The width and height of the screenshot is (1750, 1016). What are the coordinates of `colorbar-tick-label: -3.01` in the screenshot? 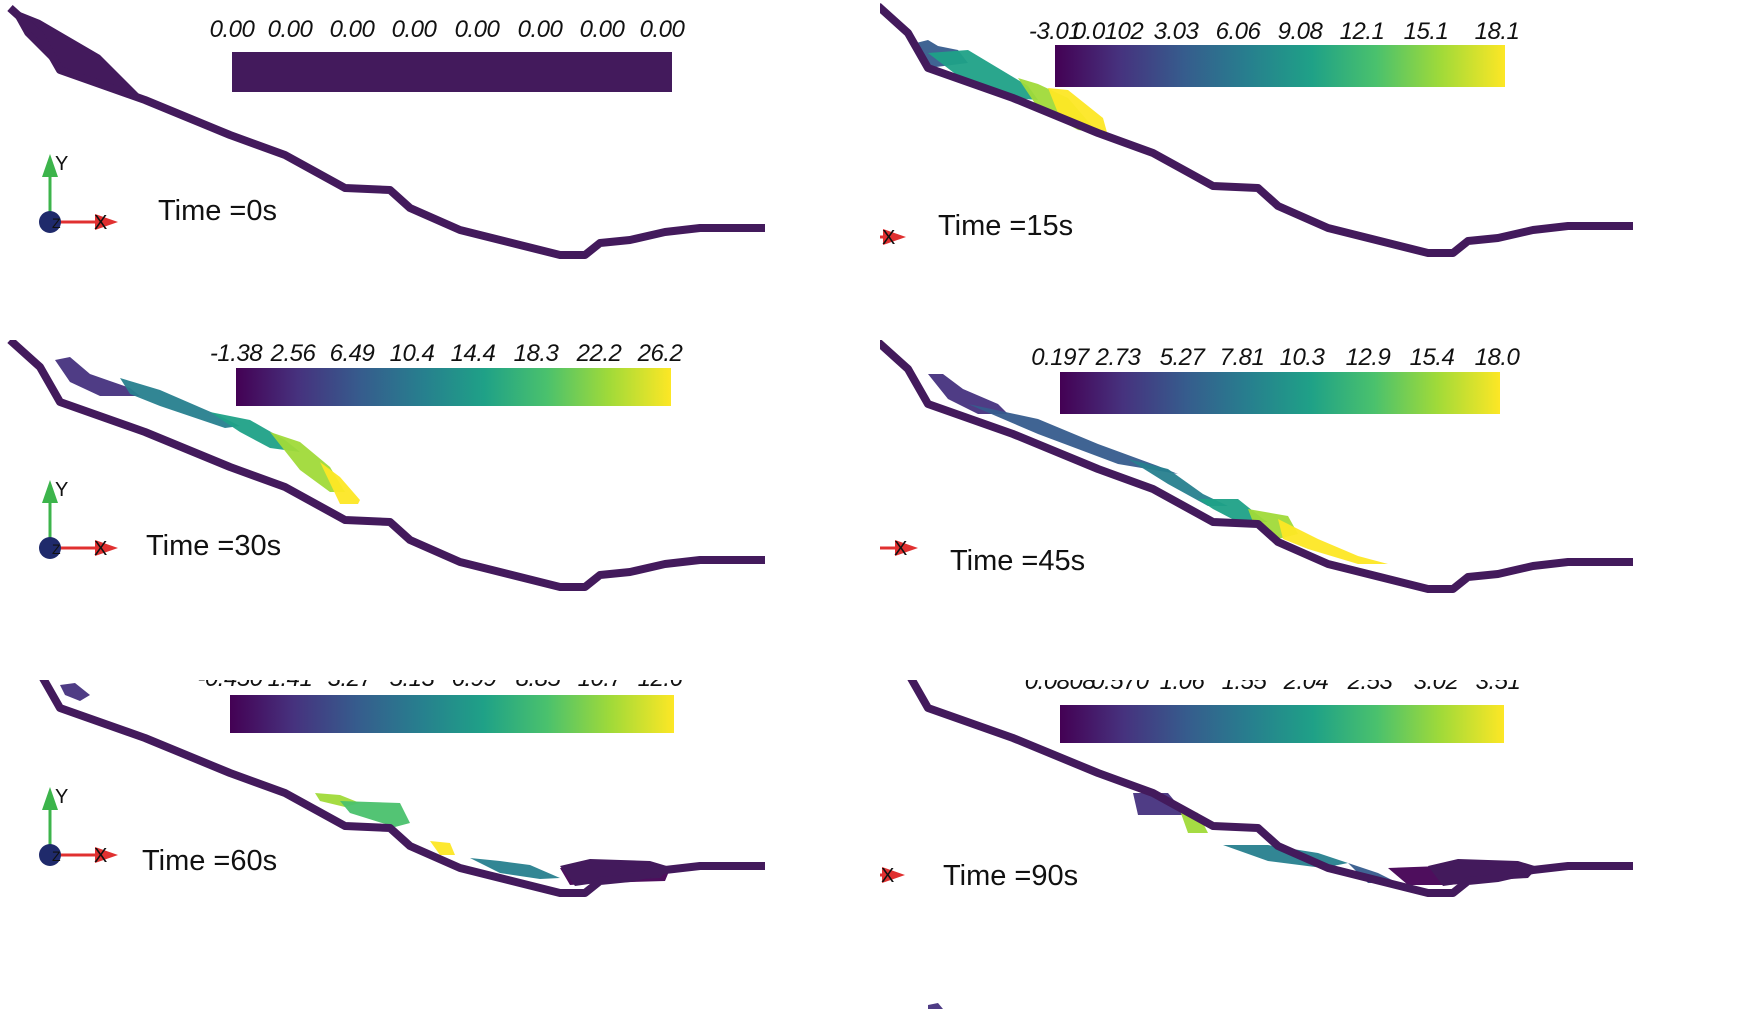 It's located at (1055, 31).